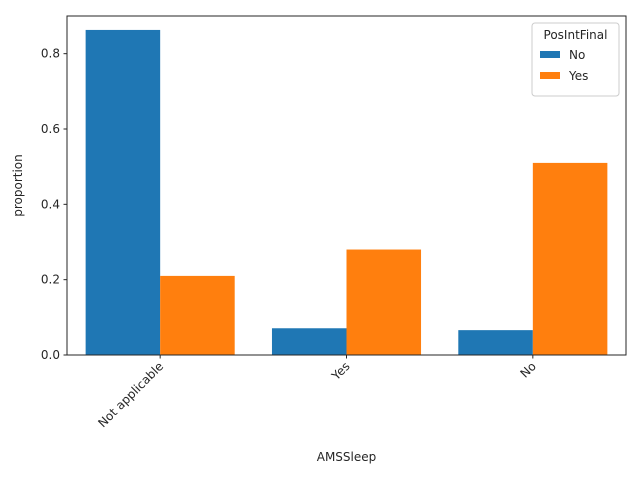 The image size is (640, 480). Describe the element at coordinates (578, 76) in the screenshot. I see `legend-label-yes: Yes` at that location.